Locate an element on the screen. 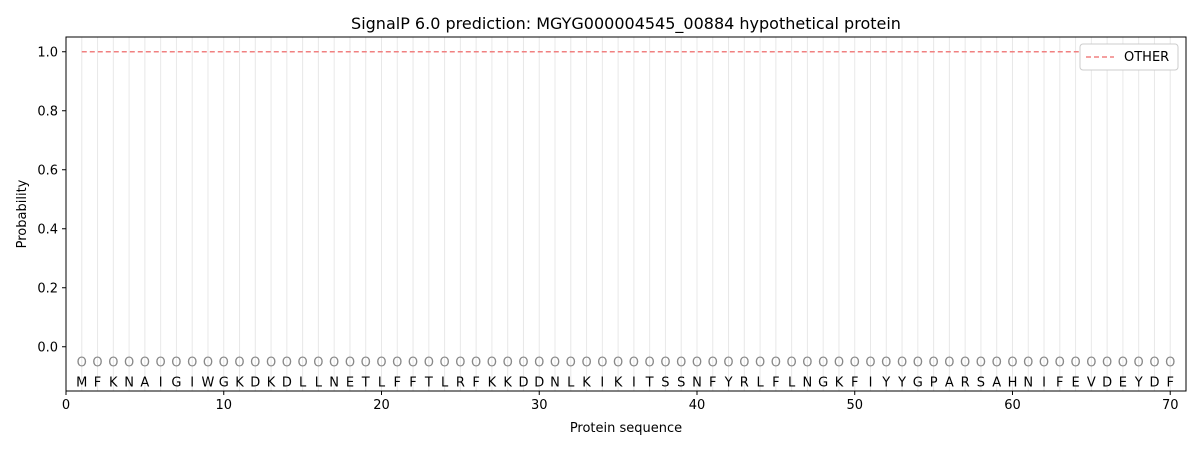 This screenshot has width=1200, height=450. y-tick-label: 0.8 is located at coordinates (47, 111).